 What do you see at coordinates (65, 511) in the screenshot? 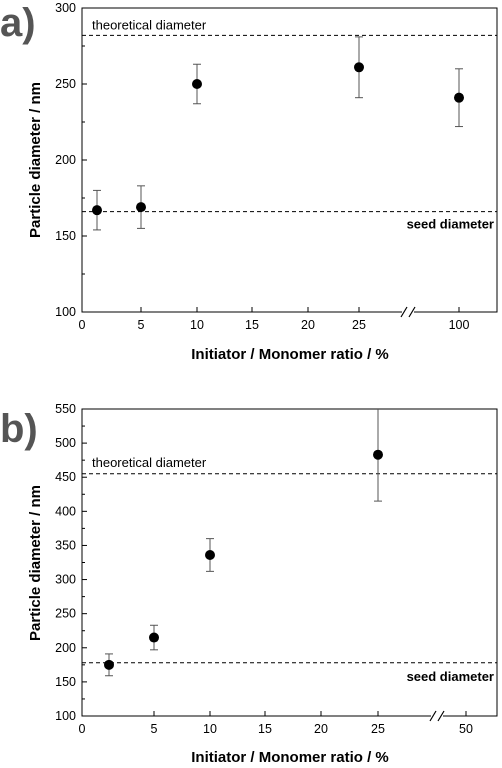
I see `y-tick-label: 400` at bounding box center [65, 511].